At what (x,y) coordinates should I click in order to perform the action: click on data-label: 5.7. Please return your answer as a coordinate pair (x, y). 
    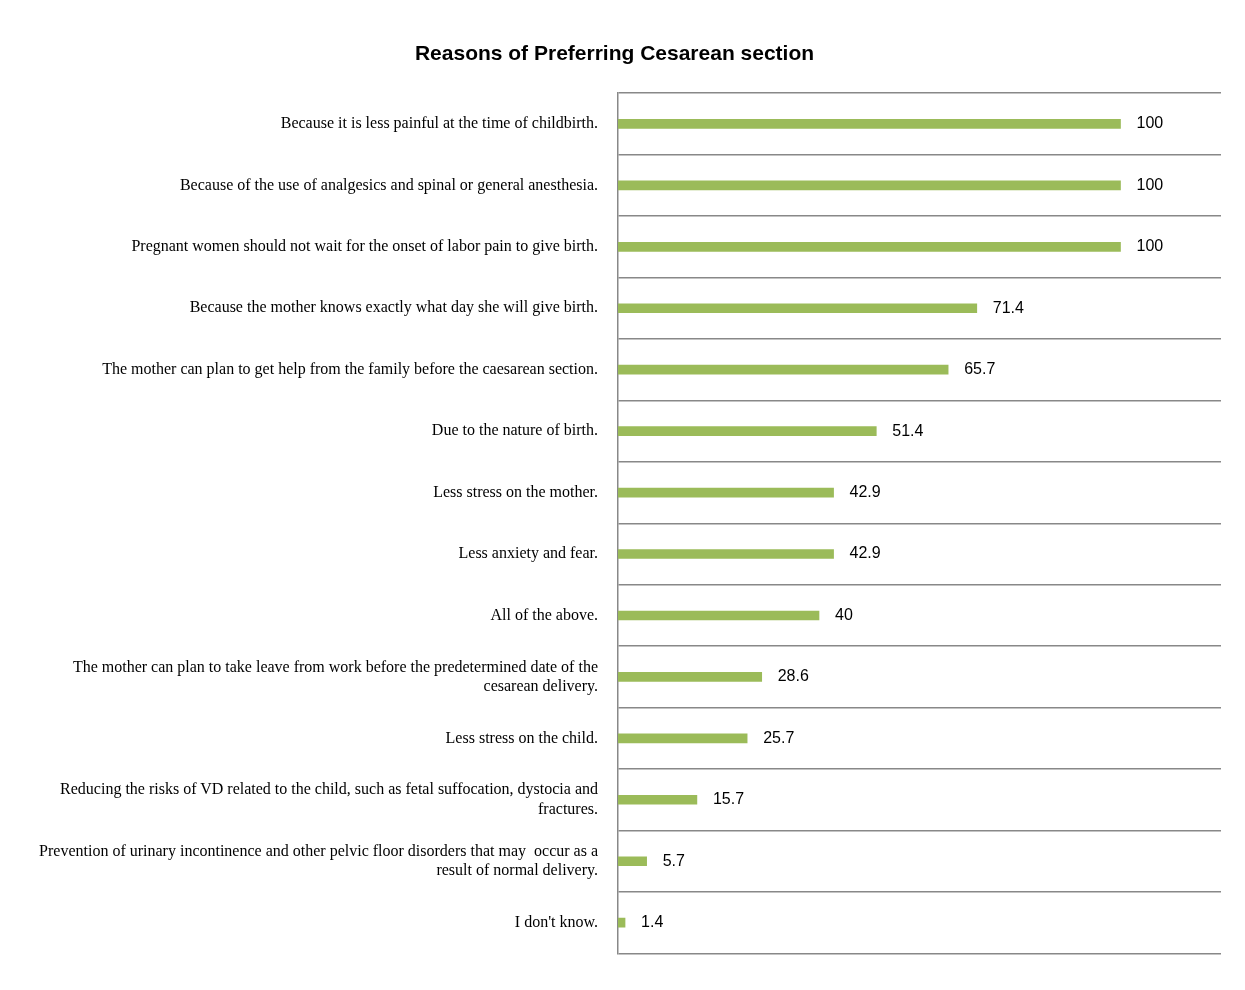
    Looking at the image, I should click on (673, 860).